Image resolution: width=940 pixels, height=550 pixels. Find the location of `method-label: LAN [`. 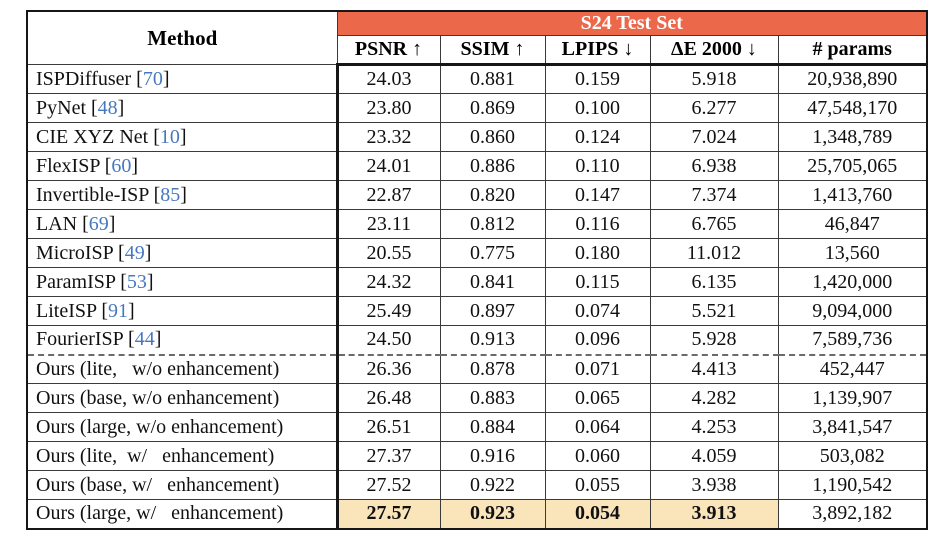

method-label: LAN [ is located at coordinates (62, 223).